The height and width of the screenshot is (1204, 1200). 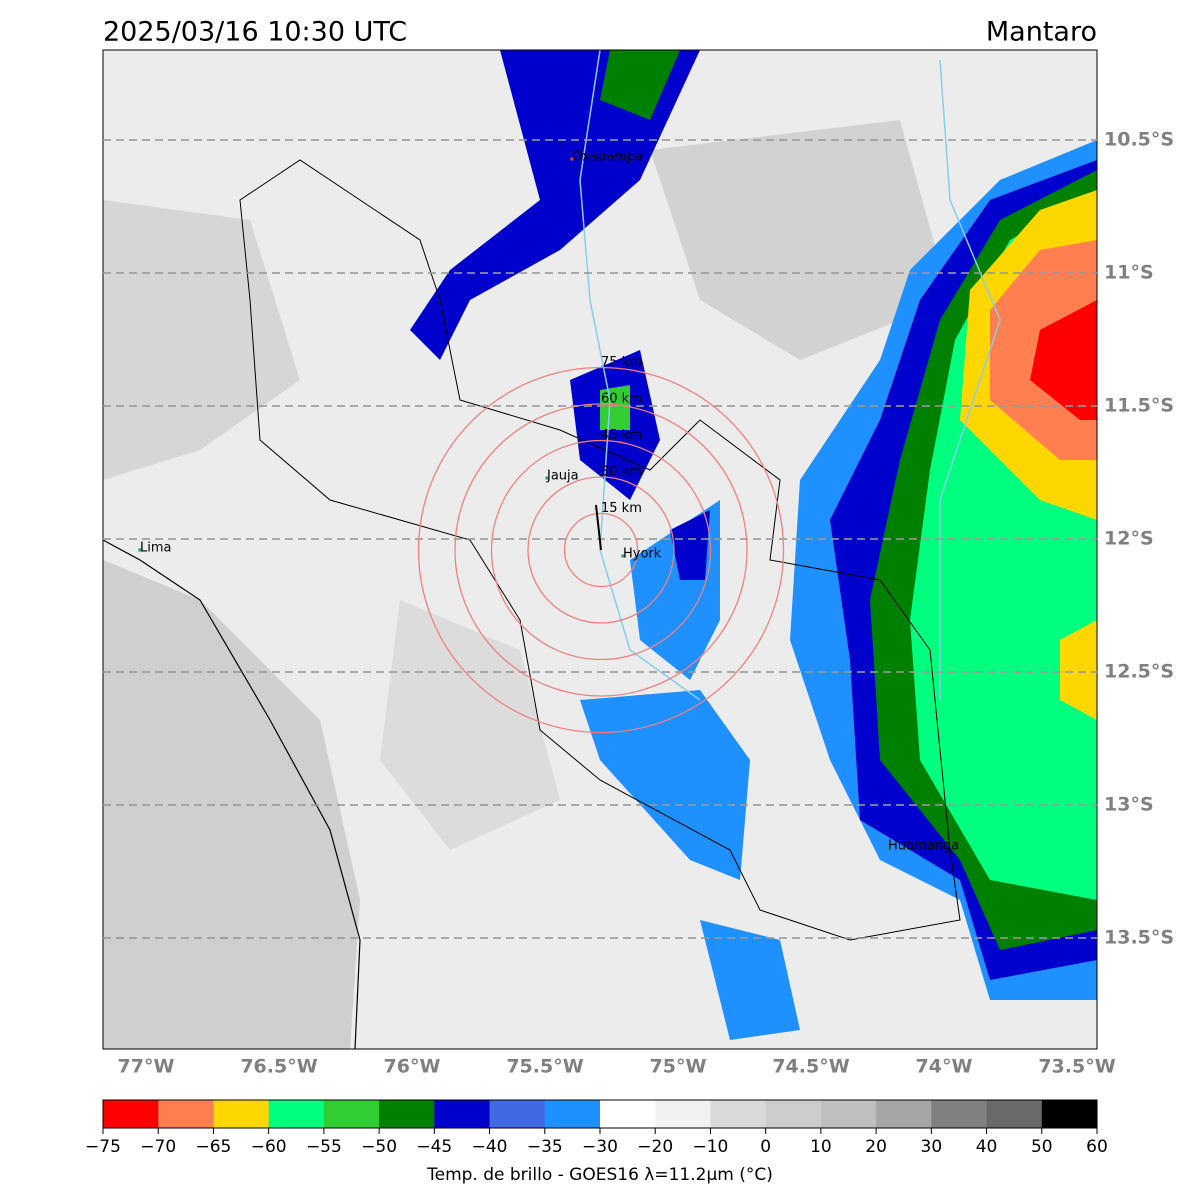 I want to click on colorbar-tick-label: −40, so click(x=490, y=1147).